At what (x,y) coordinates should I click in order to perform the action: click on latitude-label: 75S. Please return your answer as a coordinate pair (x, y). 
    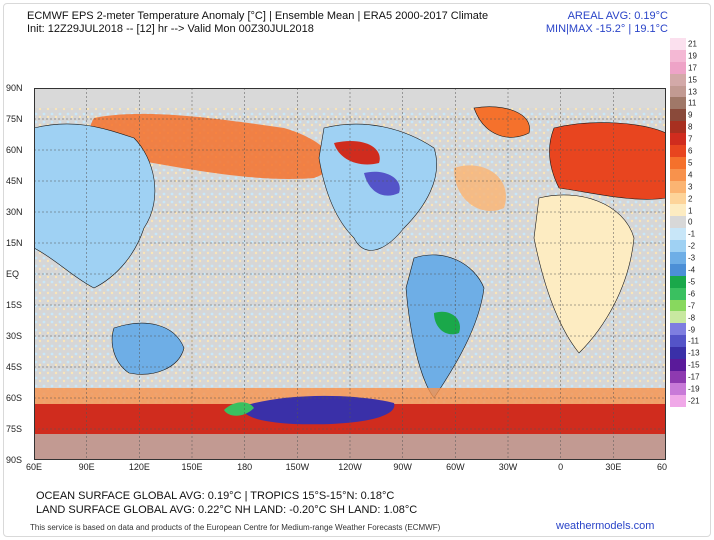
    Looking at the image, I should click on (14, 429).